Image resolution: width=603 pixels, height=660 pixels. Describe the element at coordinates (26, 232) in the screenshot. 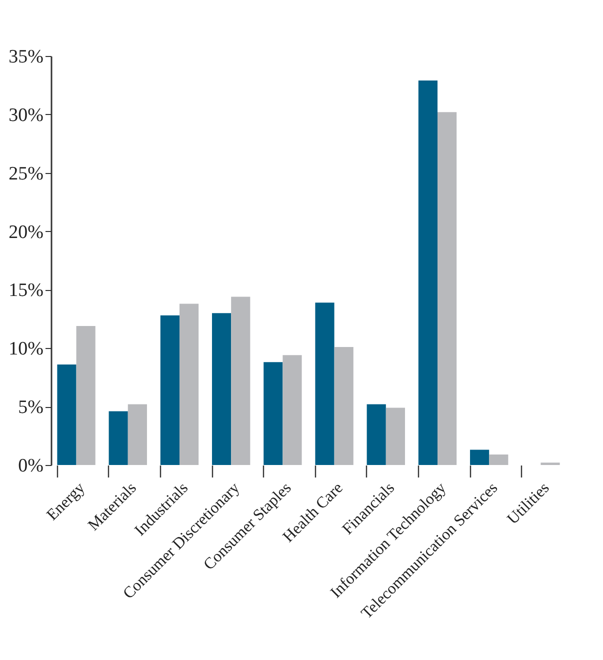

I see `y-tick-label: 20%` at that location.